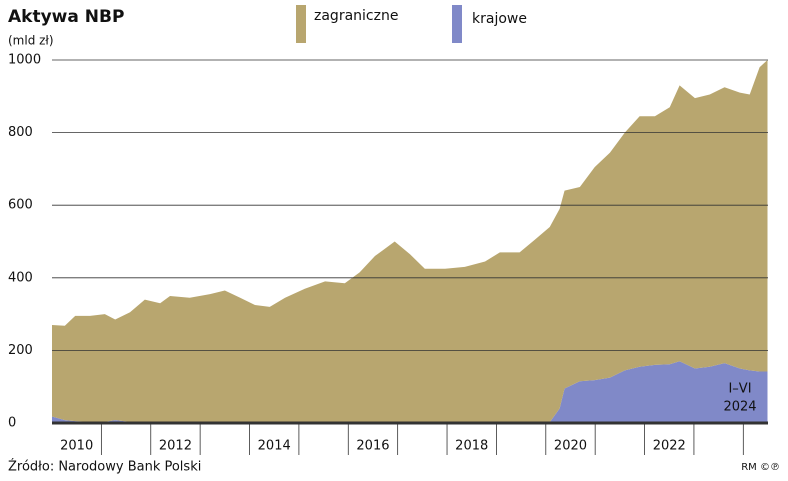 The height and width of the screenshot is (481, 788). What do you see at coordinates (20, 277) in the screenshot?
I see `y-tick-label: 400` at bounding box center [20, 277].